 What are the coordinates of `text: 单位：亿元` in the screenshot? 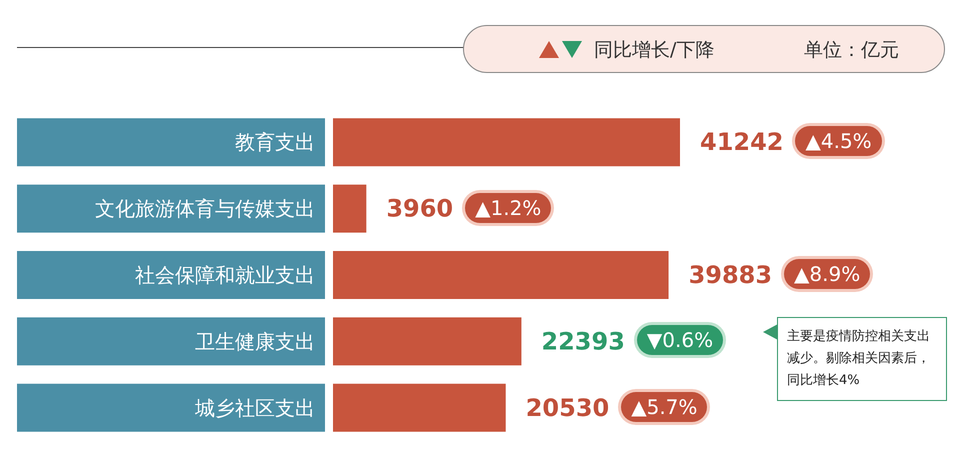 It's located at (851, 50).